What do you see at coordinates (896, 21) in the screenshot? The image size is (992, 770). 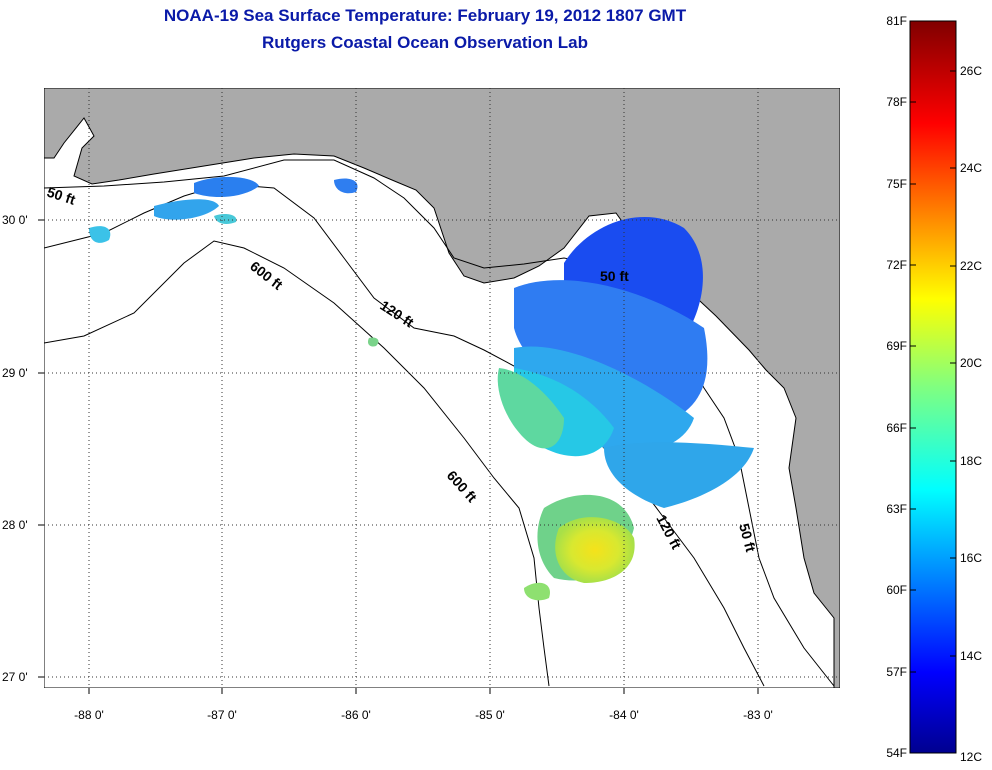 I see `fahrenheit-label: 81F` at bounding box center [896, 21].